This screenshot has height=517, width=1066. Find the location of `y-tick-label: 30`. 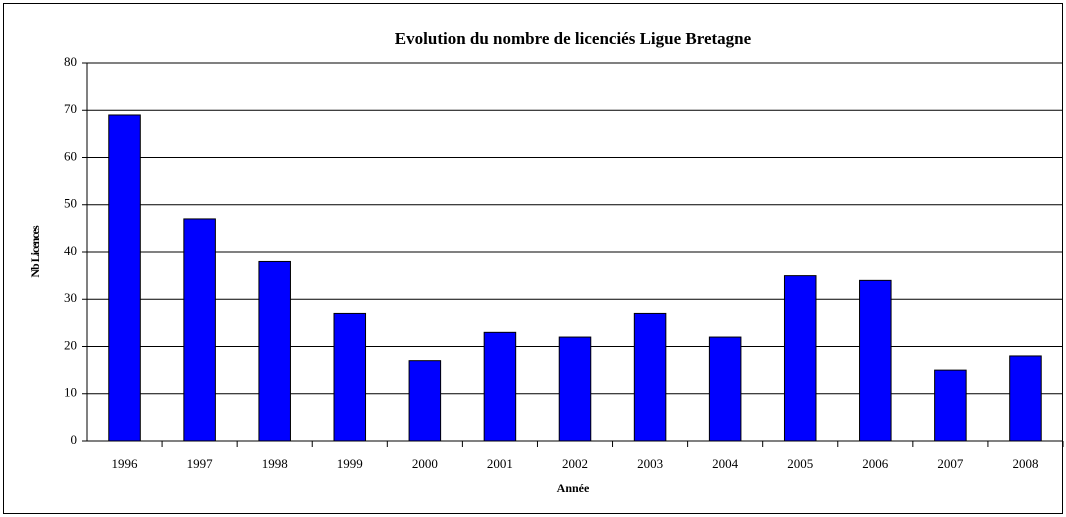

y-tick-label: 30 is located at coordinates (70, 297).